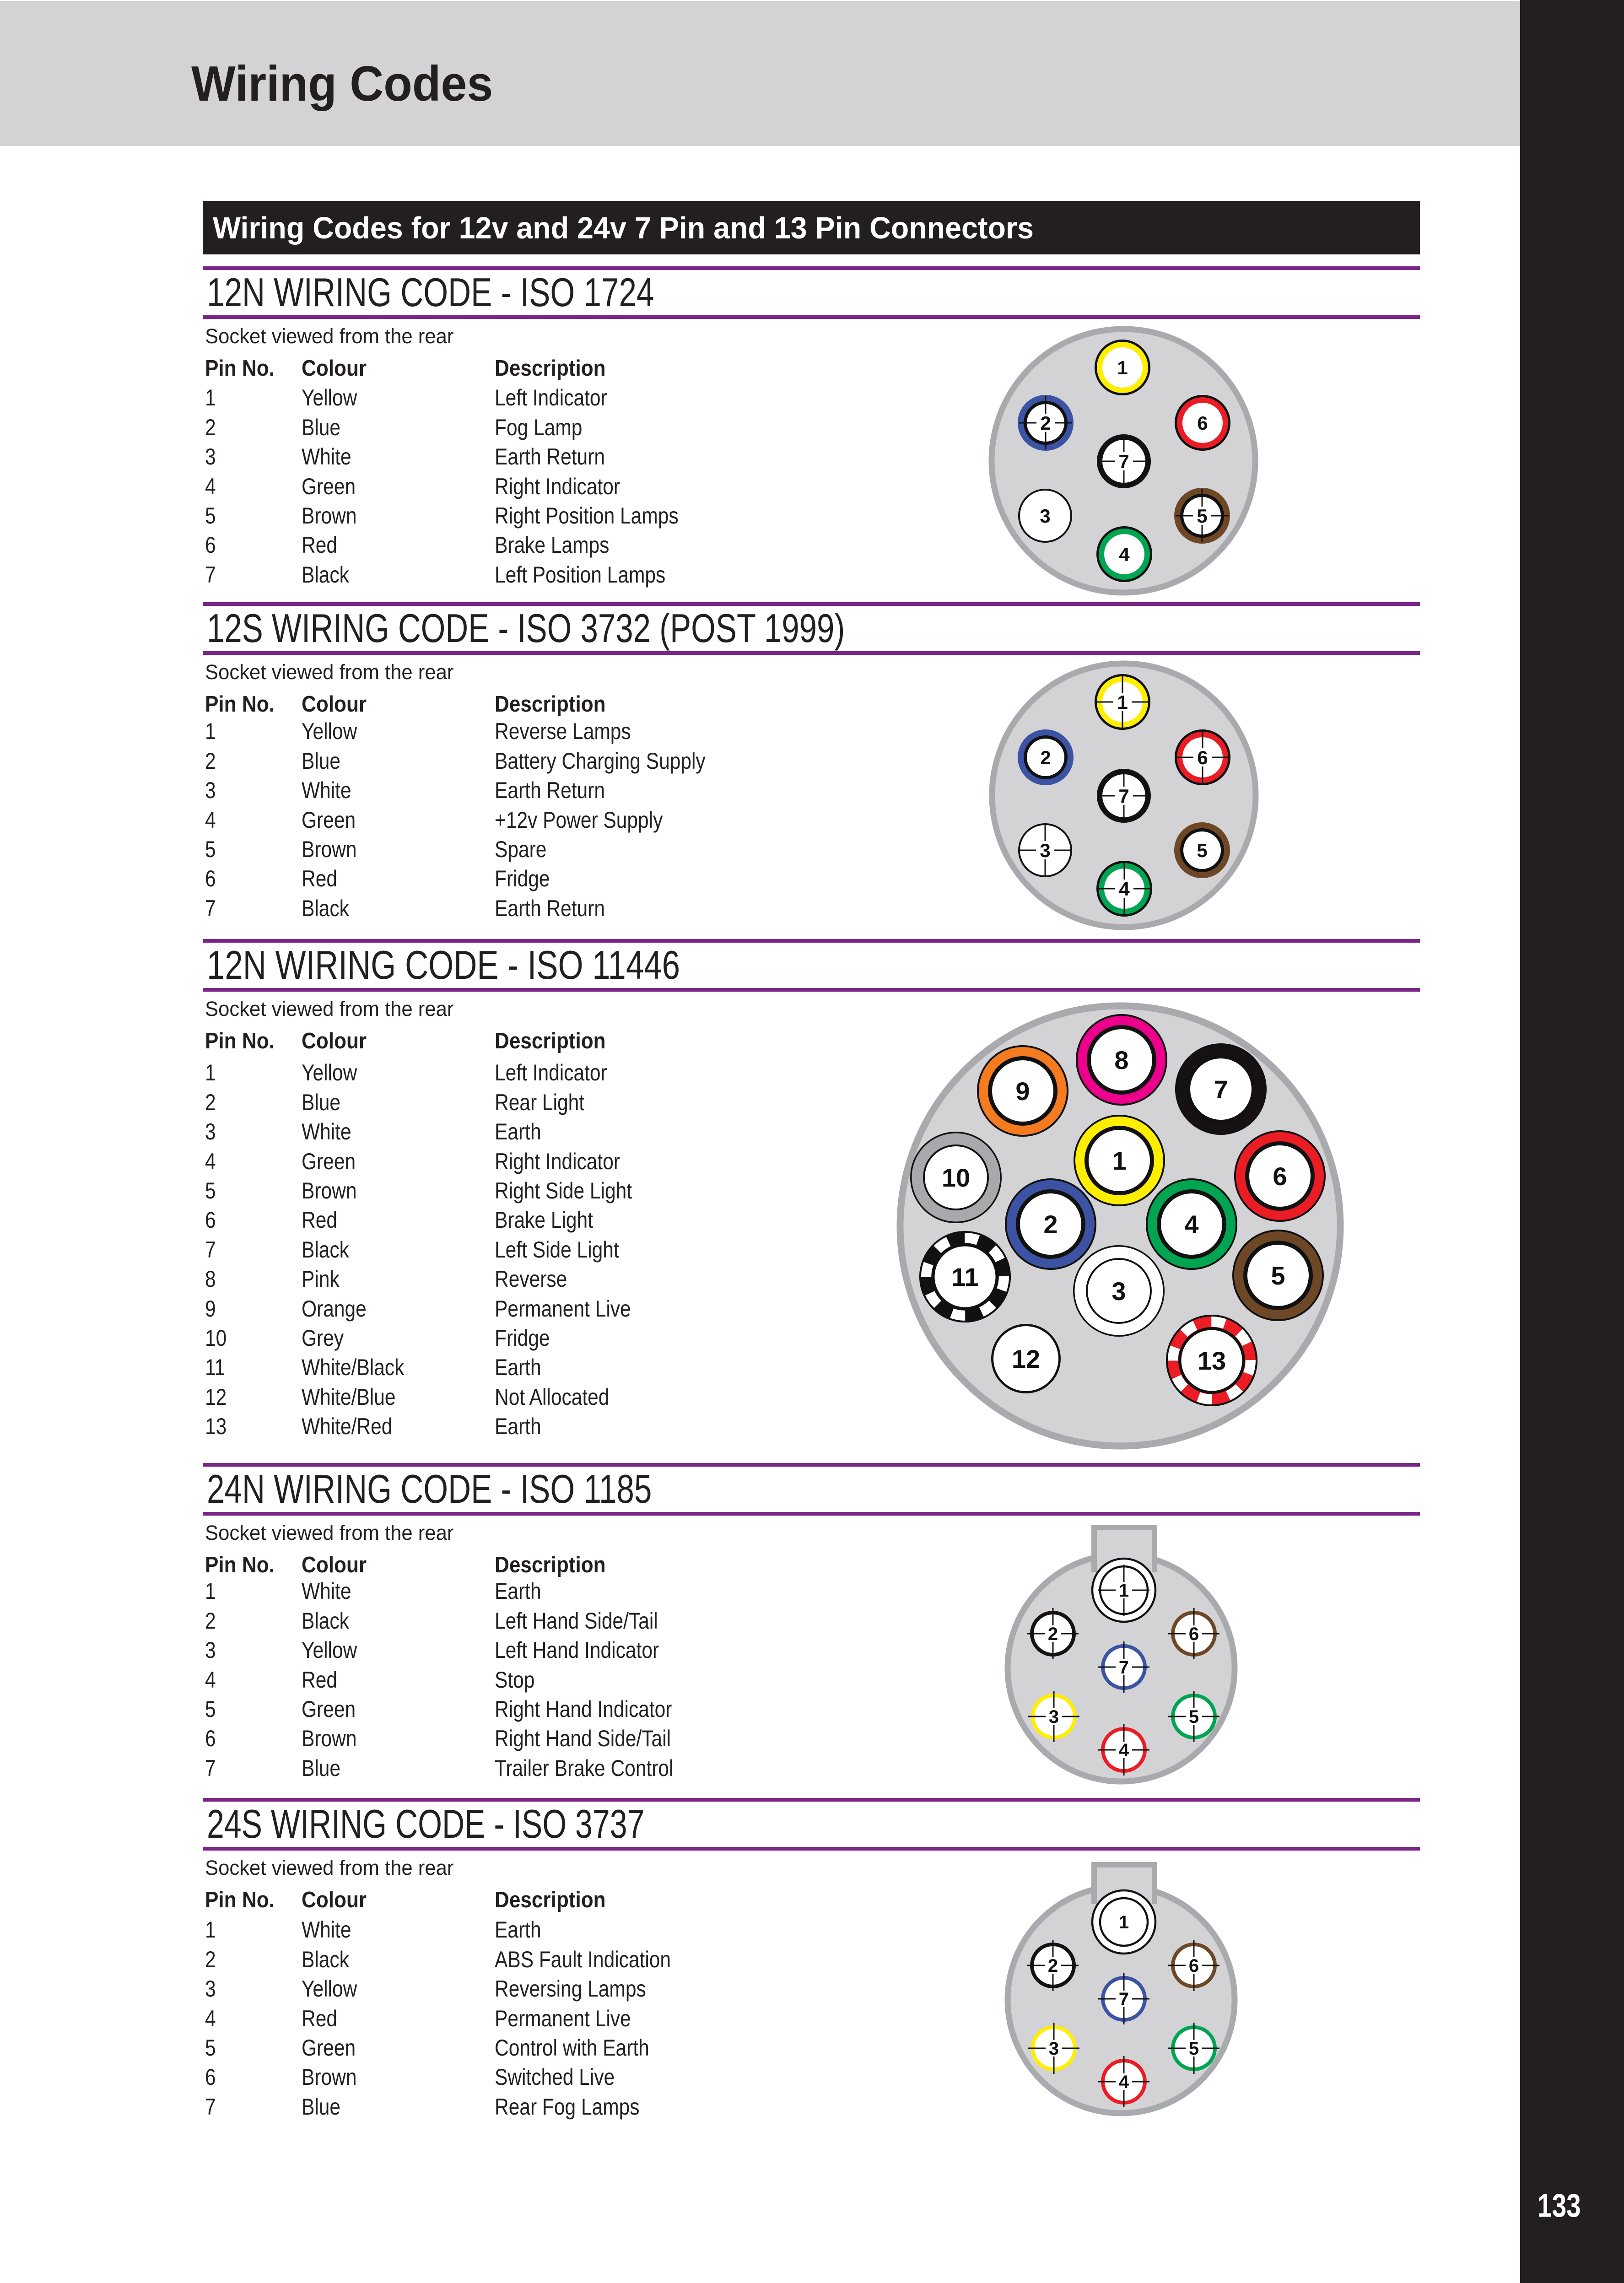 This screenshot has height=2283, width=1624. What do you see at coordinates (1212, 1360) in the screenshot?
I see `svg-text: 13` at bounding box center [1212, 1360].